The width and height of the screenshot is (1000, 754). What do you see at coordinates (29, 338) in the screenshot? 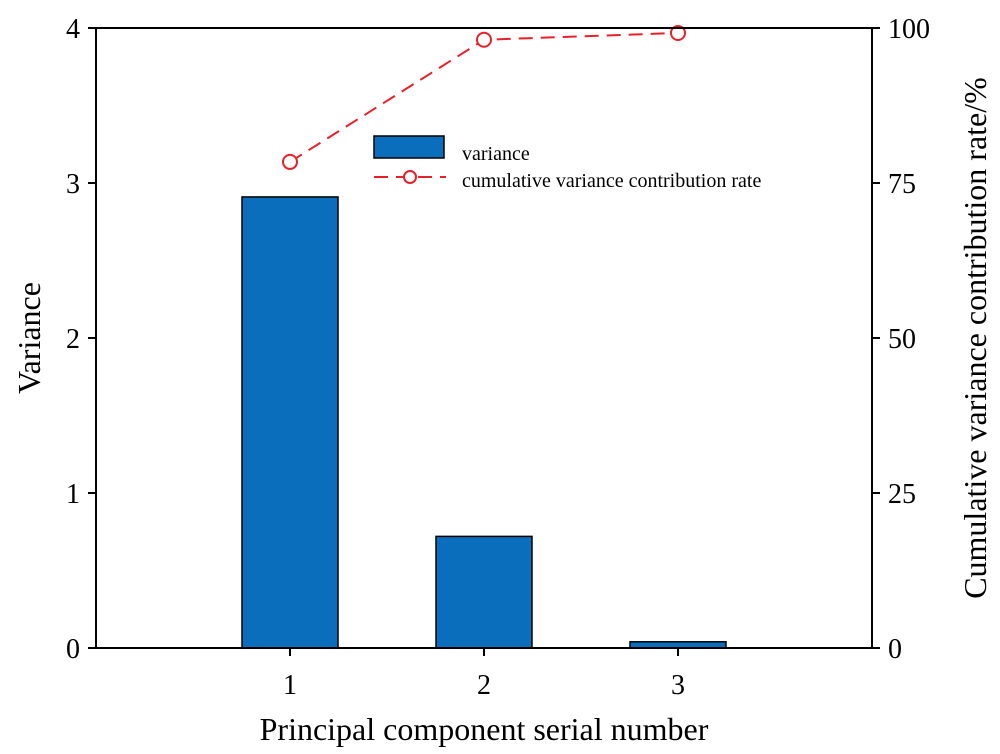
I see `y-axis-title: Variance` at bounding box center [29, 338].